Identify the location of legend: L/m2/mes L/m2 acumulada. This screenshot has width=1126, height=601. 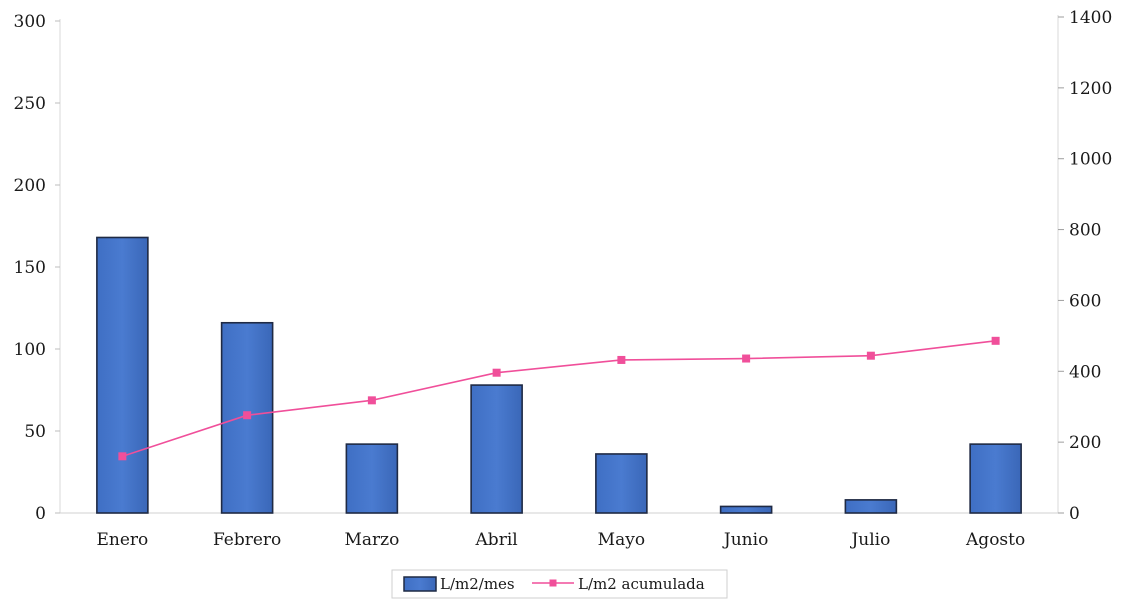
(559, 584).